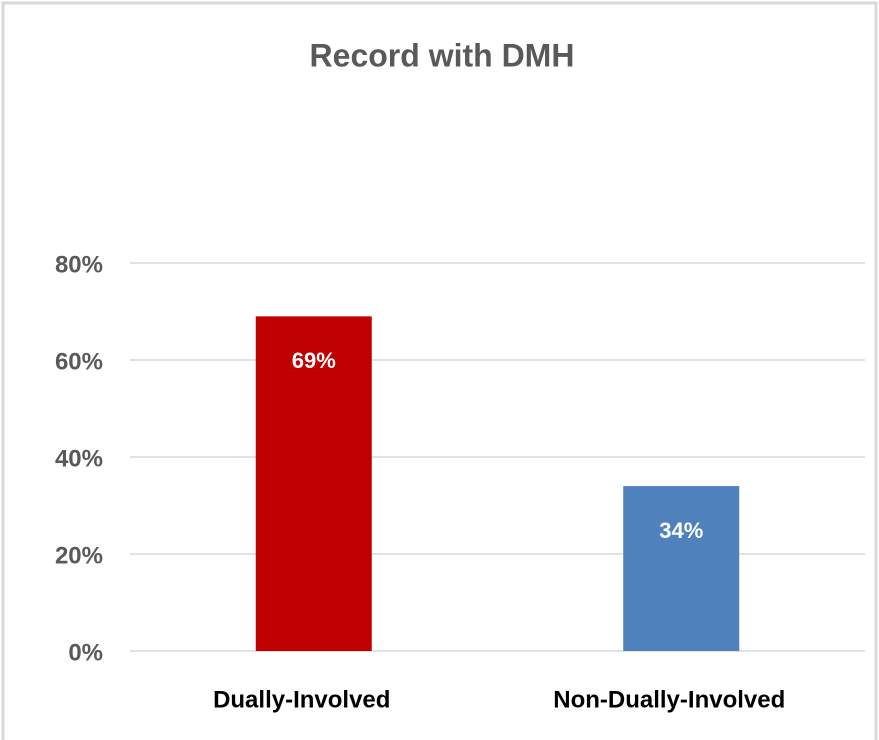  Describe the element at coordinates (79, 458) in the screenshot. I see `y-tick-label: 40%` at that location.